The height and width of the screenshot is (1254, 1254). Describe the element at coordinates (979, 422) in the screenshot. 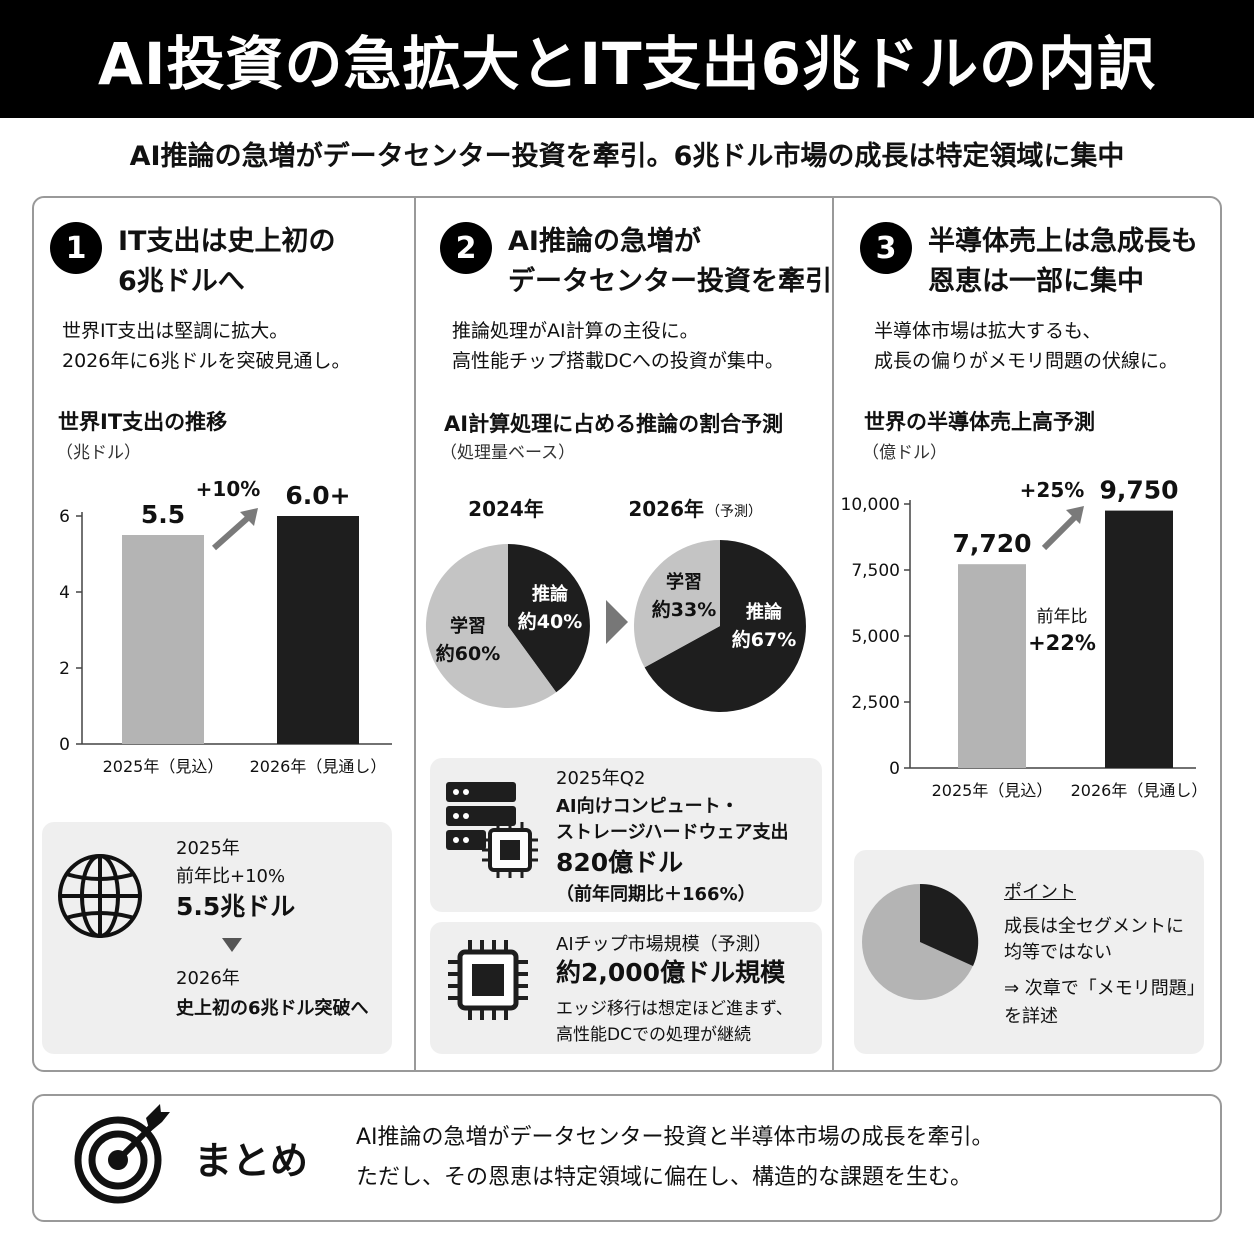

I see `panel3-chart-title: 世界の半導体売上高予測` at that location.